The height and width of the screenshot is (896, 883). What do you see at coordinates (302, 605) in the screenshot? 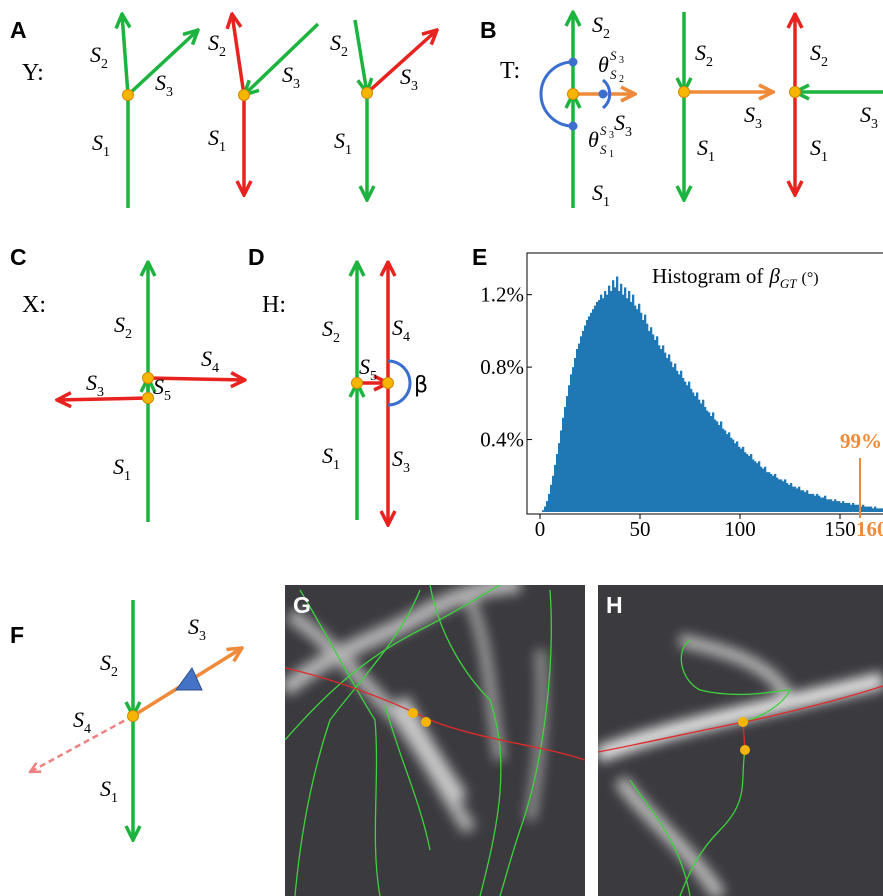
I see `panel-letter: G` at bounding box center [302, 605].